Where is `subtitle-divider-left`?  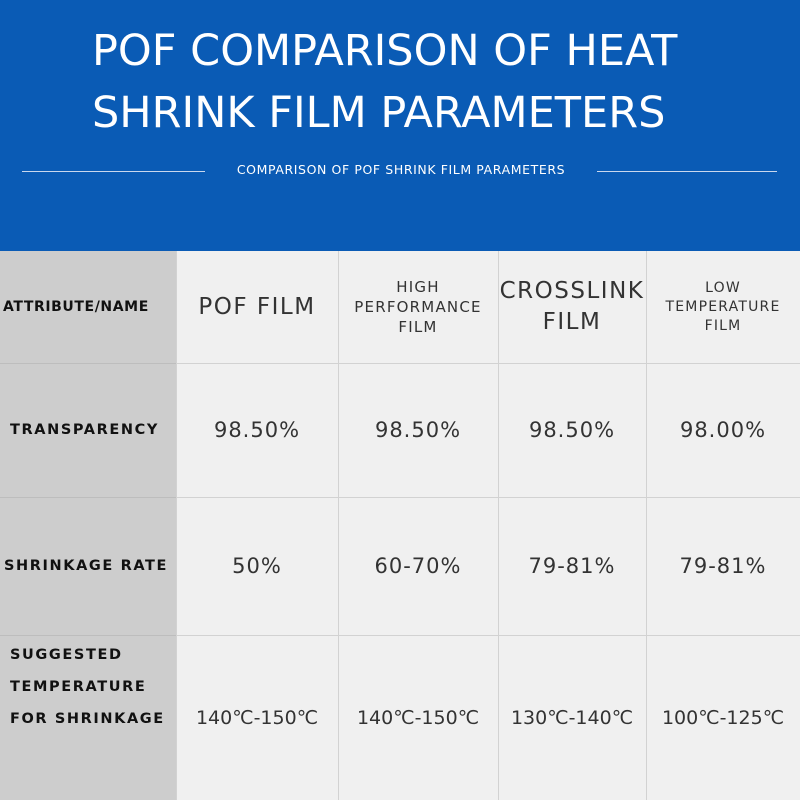 subtitle-divider-left is located at coordinates (113, 171).